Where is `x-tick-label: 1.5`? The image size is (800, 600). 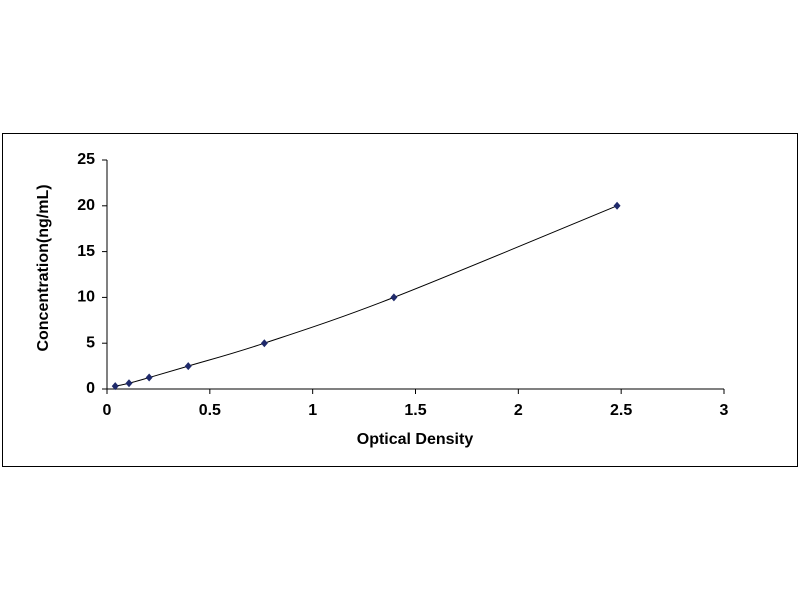 x-tick-label: 1.5 is located at coordinates (415, 410).